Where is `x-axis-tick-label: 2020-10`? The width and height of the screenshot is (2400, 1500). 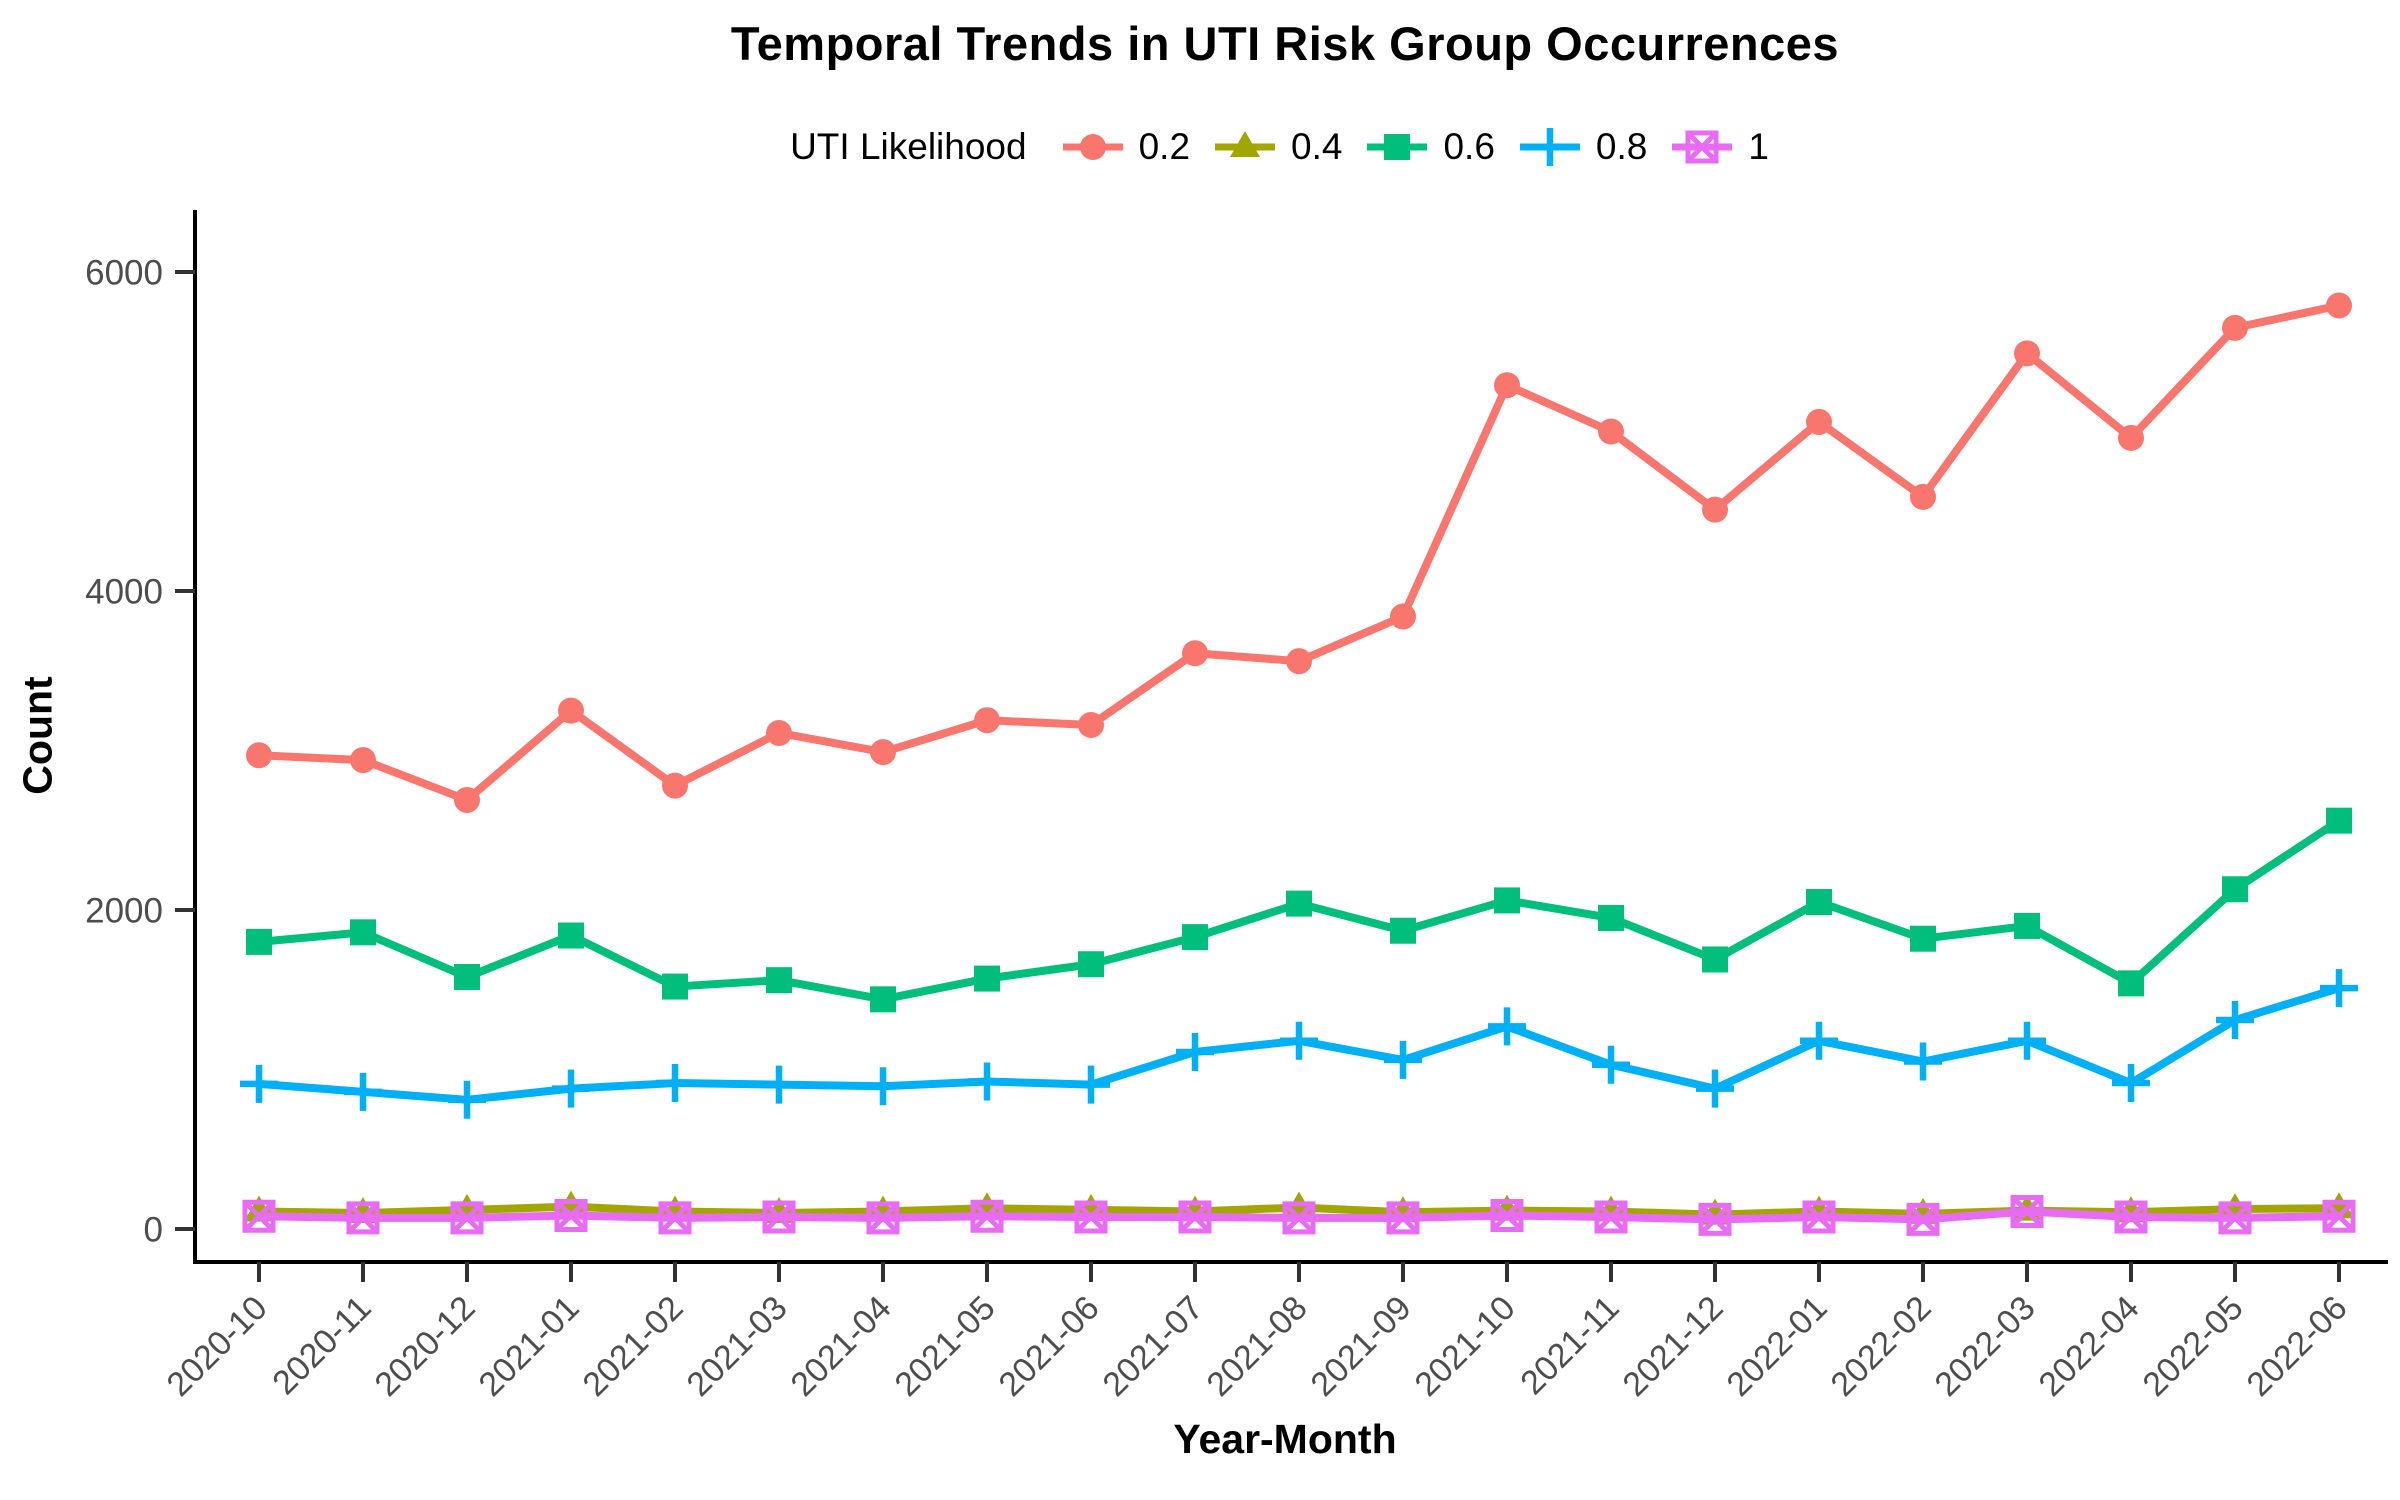 x-axis-tick-label: 2020-10 is located at coordinates (217, 1346).